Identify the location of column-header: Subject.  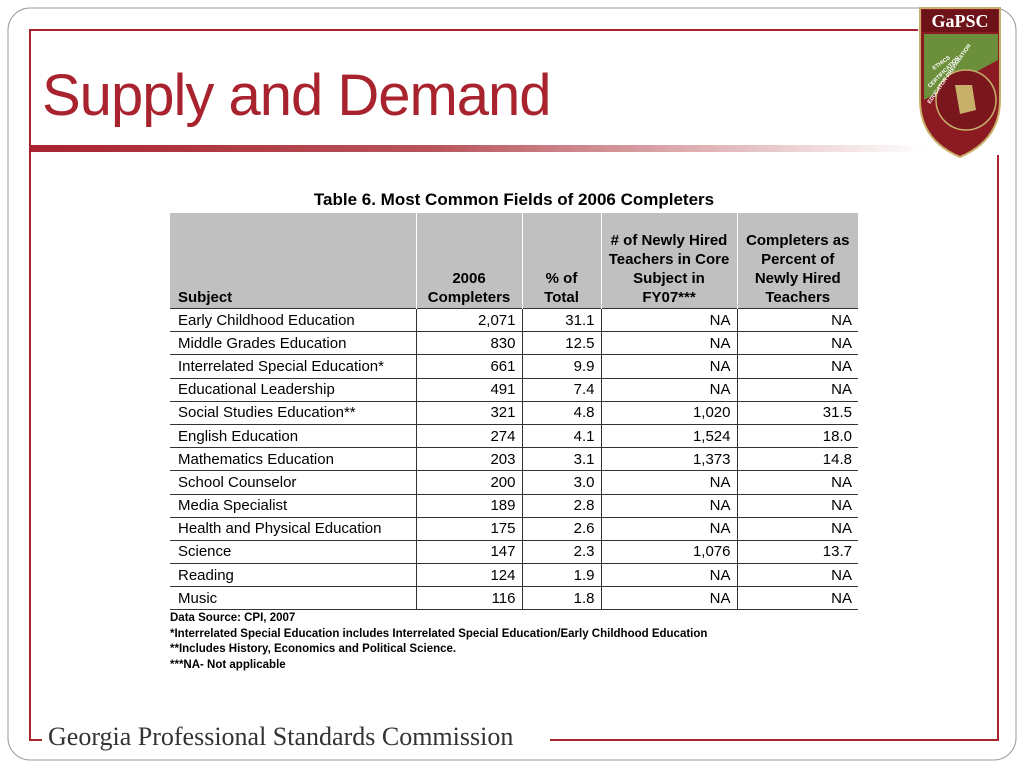
(293, 261).